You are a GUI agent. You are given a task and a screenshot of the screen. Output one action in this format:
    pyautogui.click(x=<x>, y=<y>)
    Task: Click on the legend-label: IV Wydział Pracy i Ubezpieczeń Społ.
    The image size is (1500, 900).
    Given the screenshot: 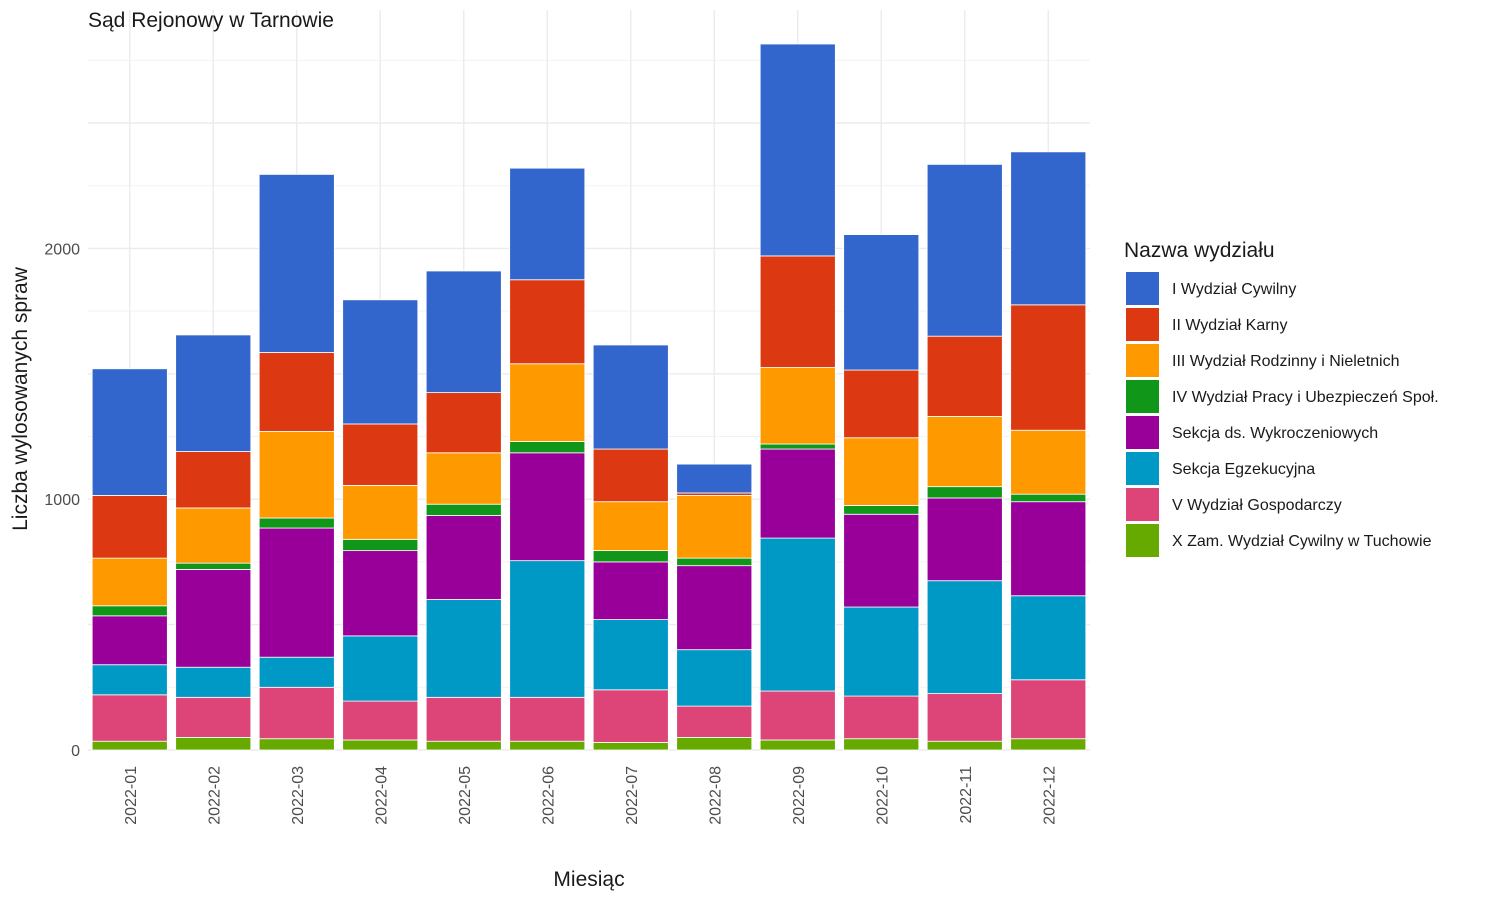 What is the action you would take?
    pyautogui.click(x=1305, y=397)
    